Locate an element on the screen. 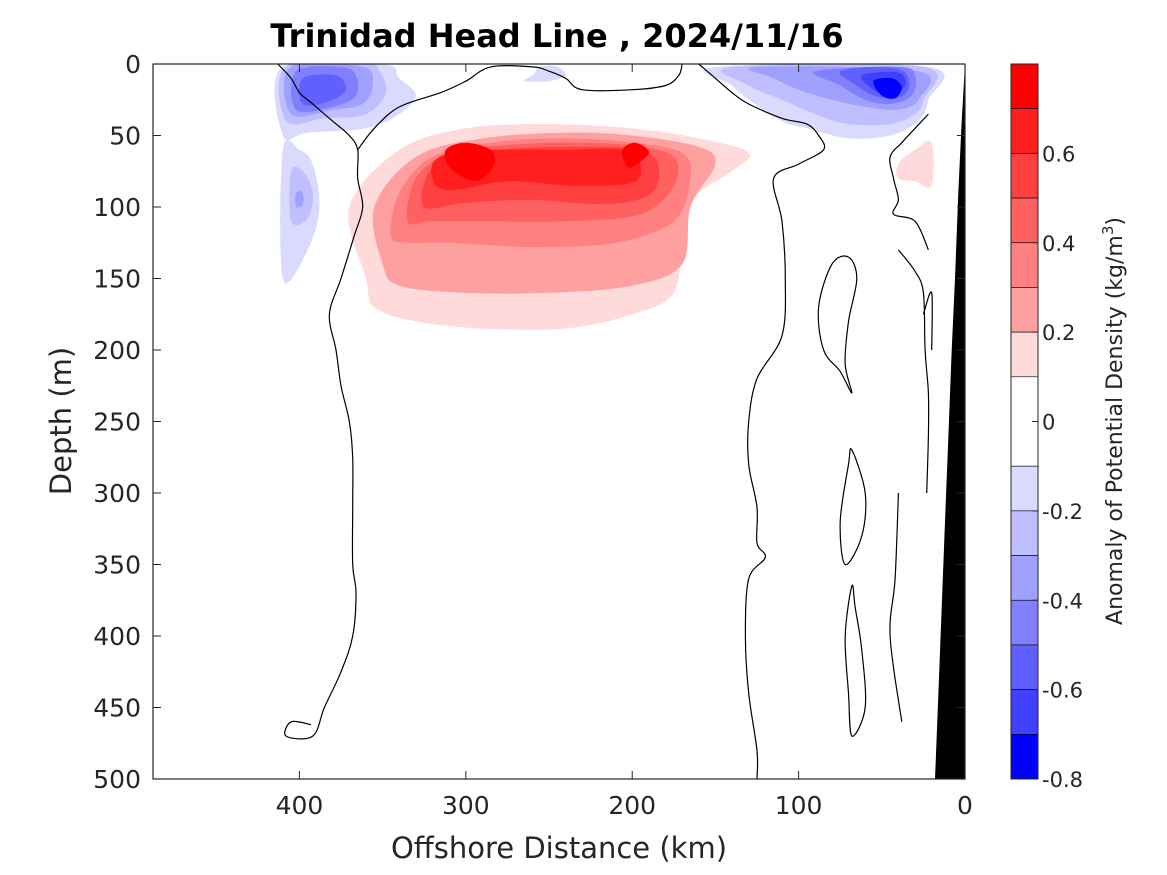 The image size is (1167, 875). y-tick-label: 0 is located at coordinates (133, 64).